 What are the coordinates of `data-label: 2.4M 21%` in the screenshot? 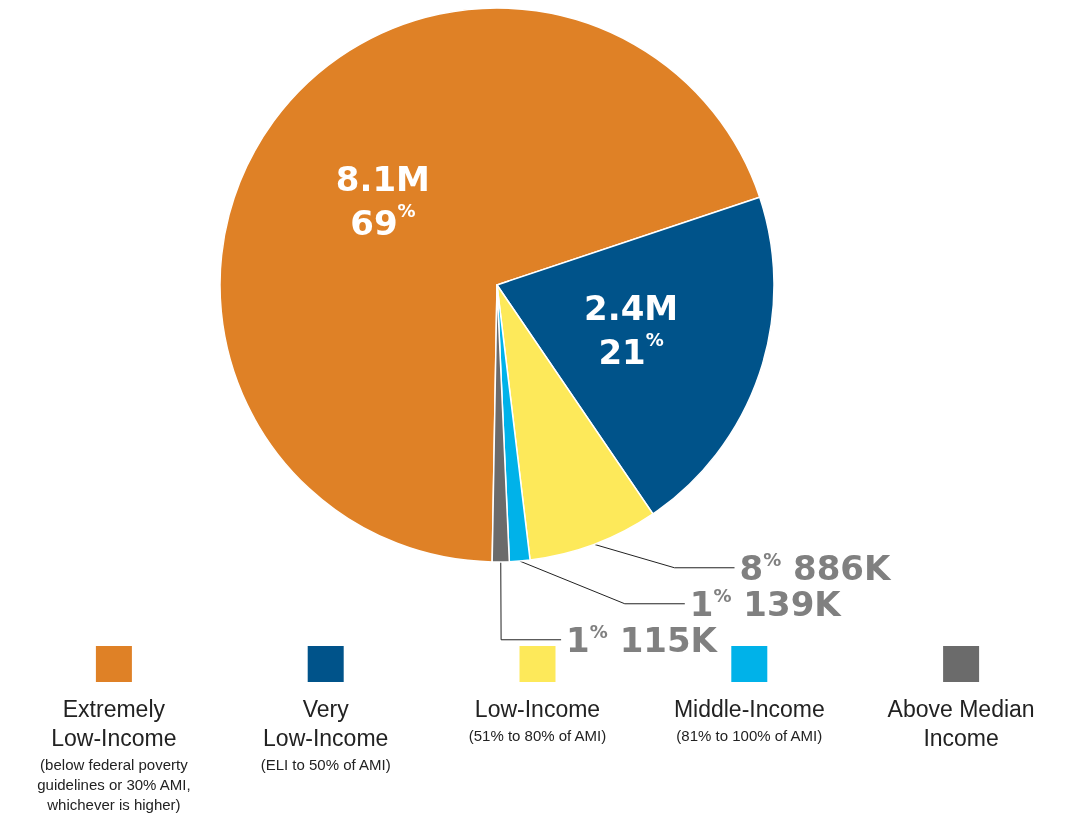 It's located at (631, 330).